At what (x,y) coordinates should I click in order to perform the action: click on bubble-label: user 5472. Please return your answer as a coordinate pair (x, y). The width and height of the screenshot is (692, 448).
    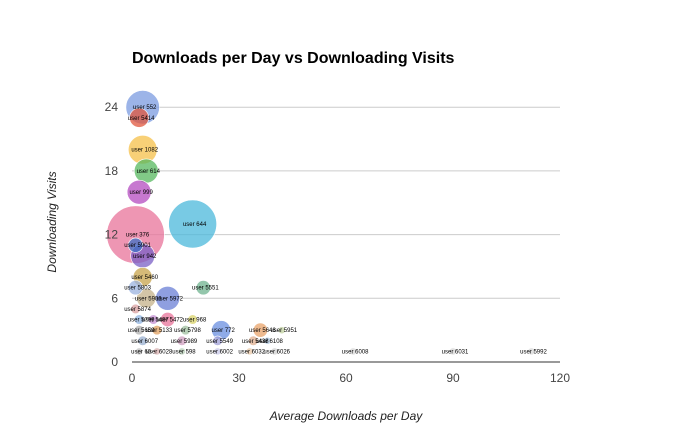
    Looking at the image, I should click on (169, 321).